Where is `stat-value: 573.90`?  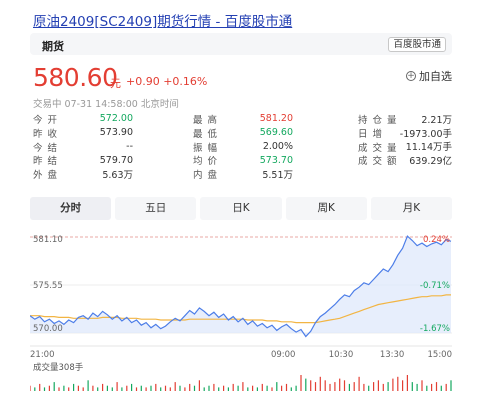
stat-value: 573.90 is located at coordinates (116, 133).